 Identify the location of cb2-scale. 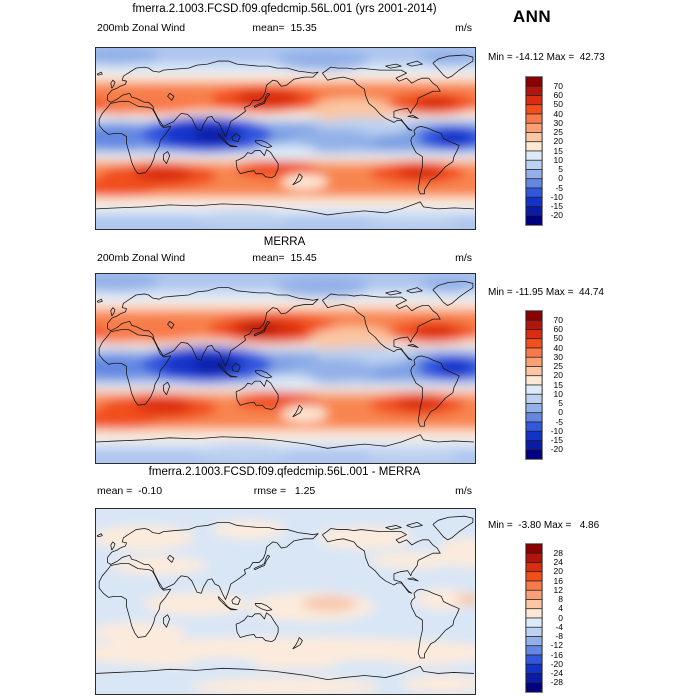
(534, 618).